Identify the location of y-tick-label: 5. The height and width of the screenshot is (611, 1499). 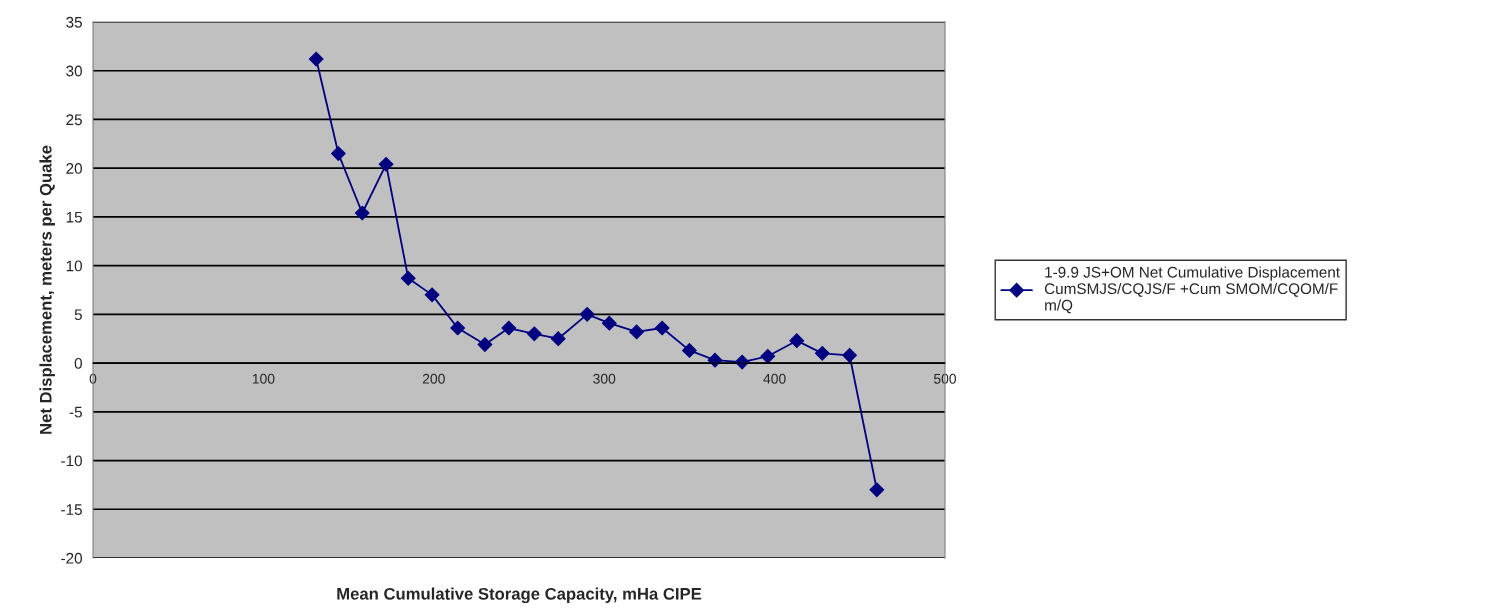
(78, 315).